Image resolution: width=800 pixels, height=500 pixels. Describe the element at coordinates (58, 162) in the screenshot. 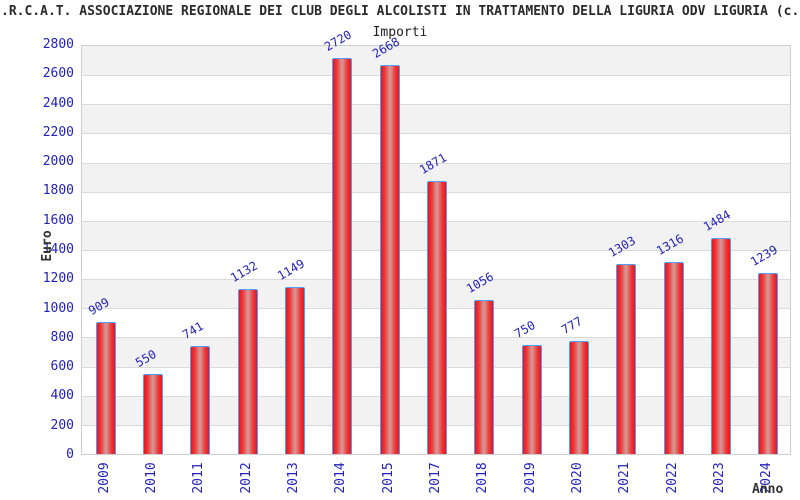

I see `y-tick-label: 2000` at that location.